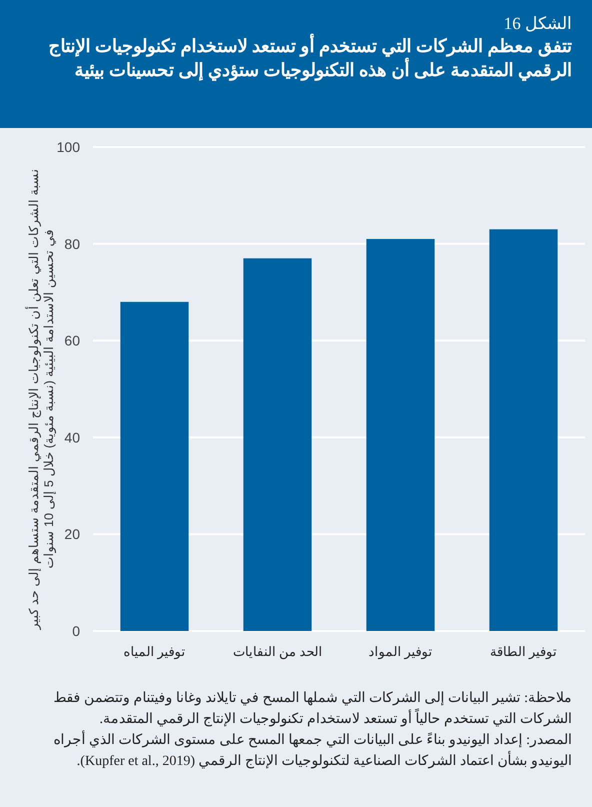  What do you see at coordinates (68, 147) in the screenshot?
I see `y-tick-label: 100` at bounding box center [68, 147].